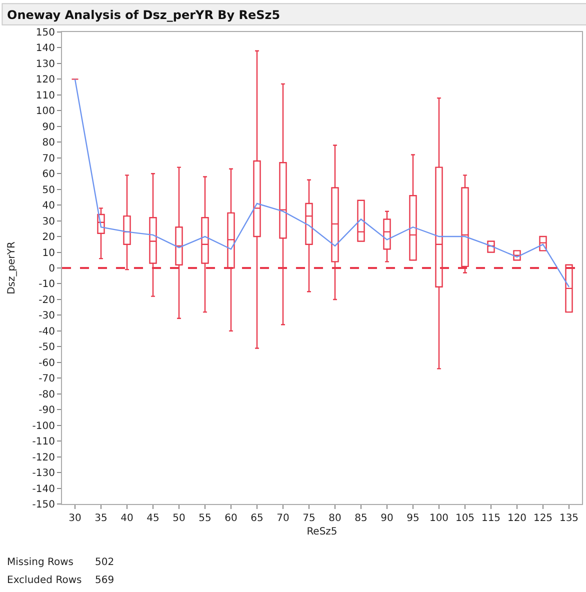 The height and width of the screenshot is (592, 586). I want to click on text: 502, so click(104, 562).